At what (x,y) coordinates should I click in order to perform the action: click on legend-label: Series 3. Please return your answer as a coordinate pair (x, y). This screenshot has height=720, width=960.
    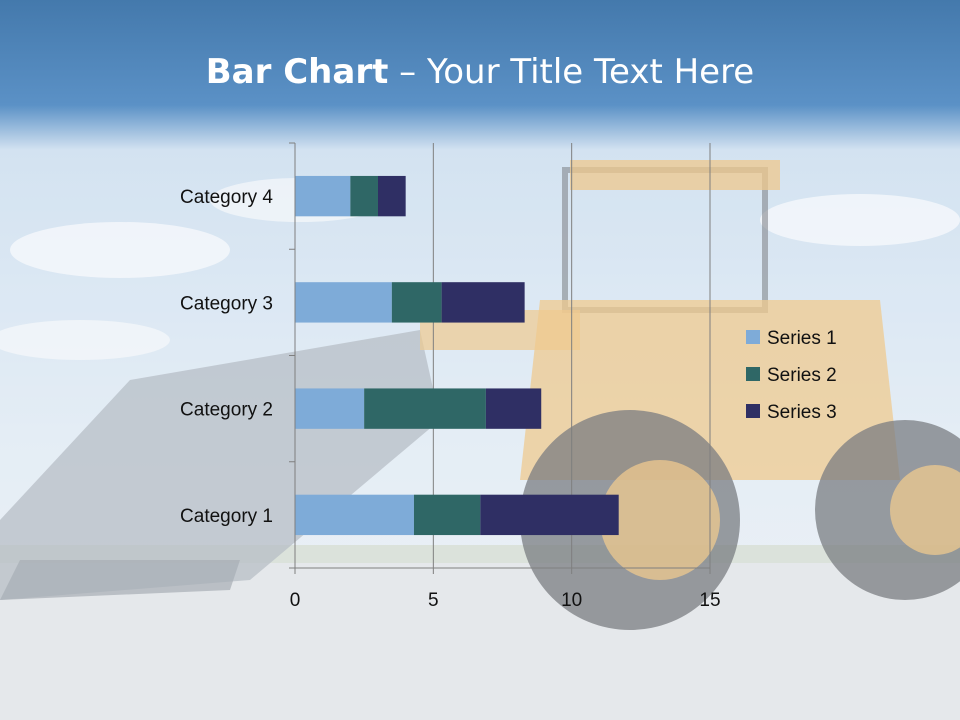
    Looking at the image, I should click on (802, 412).